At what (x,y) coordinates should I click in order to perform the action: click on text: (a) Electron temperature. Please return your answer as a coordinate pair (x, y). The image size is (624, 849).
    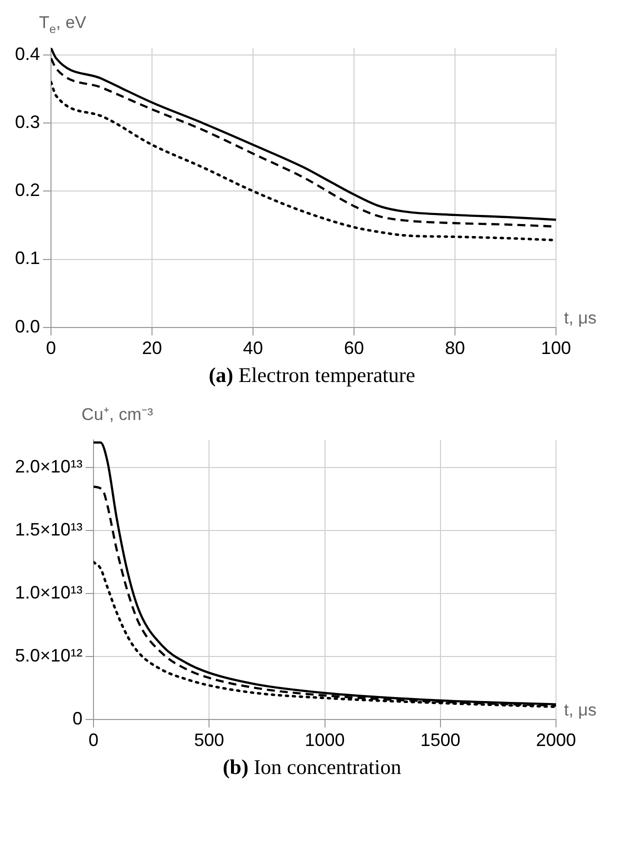
    Looking at the image, I should click on (312, 375).